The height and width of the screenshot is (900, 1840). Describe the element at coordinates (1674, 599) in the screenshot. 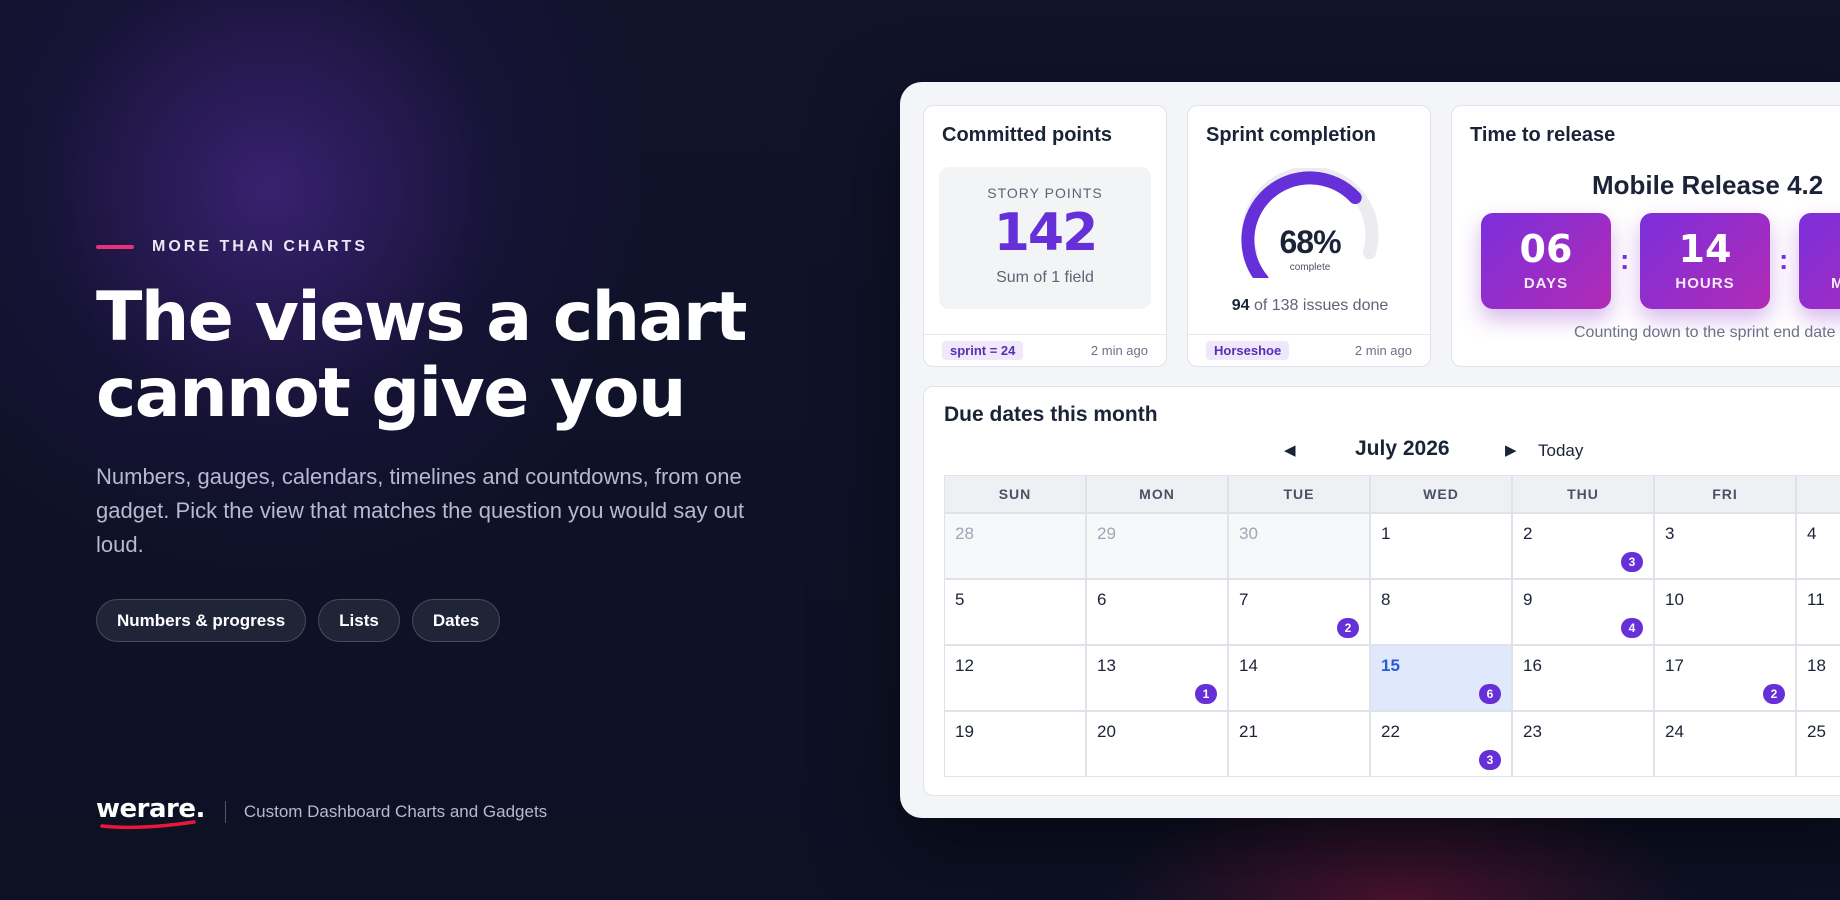

I see `day-number: 10` at that location.